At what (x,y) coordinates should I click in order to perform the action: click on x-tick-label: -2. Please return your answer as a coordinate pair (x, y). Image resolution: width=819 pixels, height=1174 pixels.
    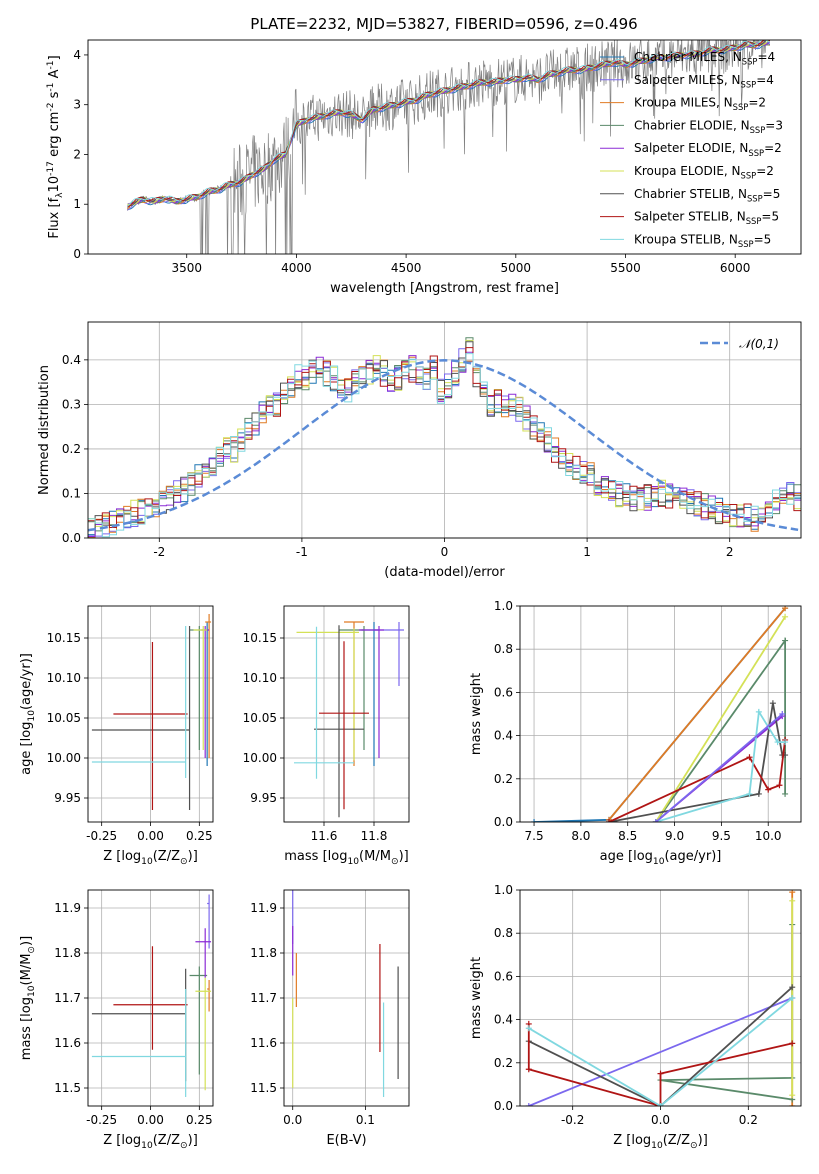
    Looking at the image, I should click on (159, 552).